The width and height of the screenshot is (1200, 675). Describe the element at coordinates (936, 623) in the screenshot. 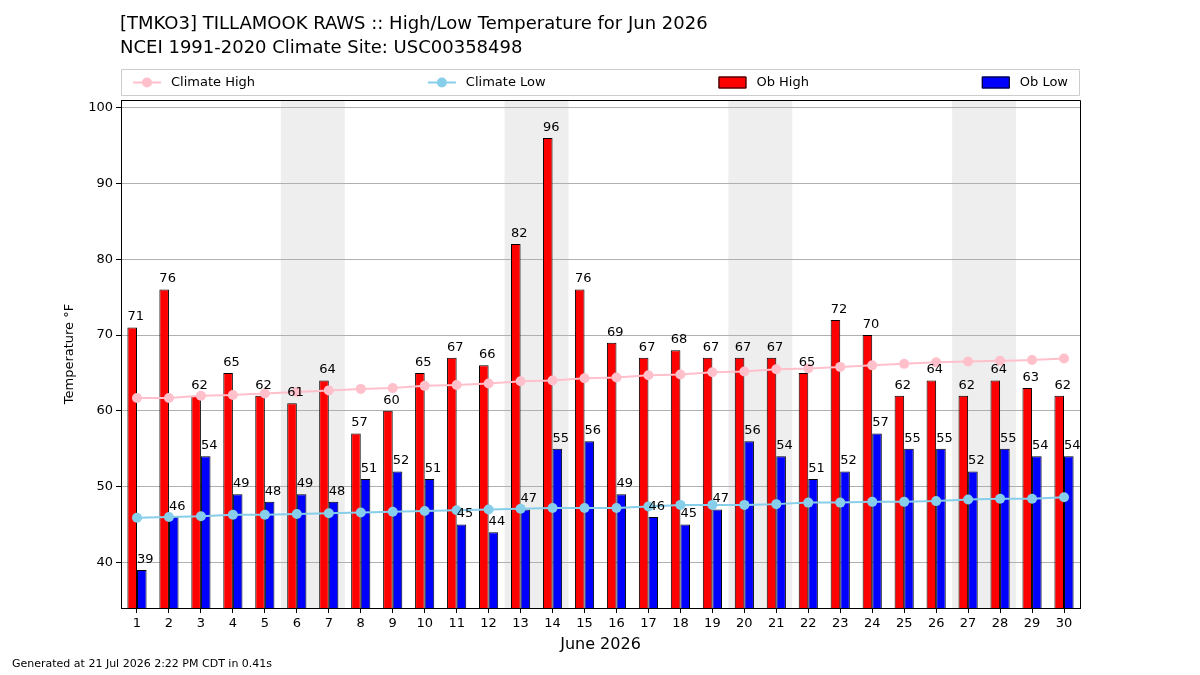

I see `x-tick-label: 26` at that location.